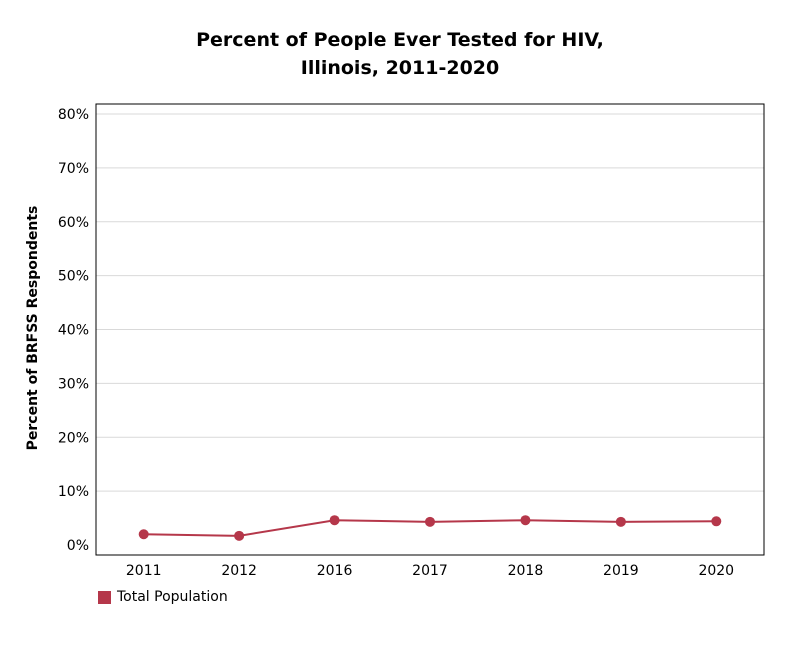 This screenshot has height=650, width=800. Describe the element at coordinates (104, 597) in the screenshot. I see `legend-swatch` at that location.